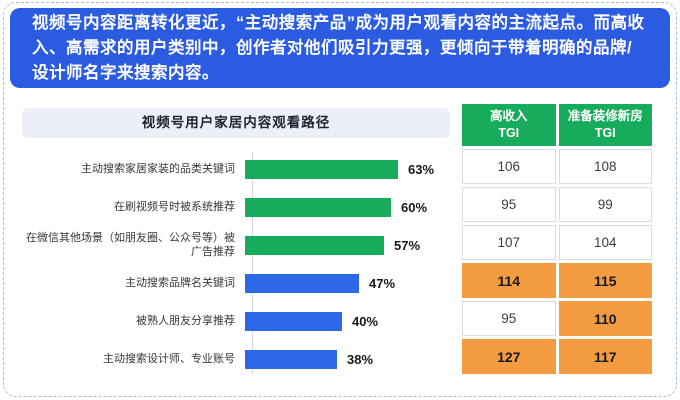  Describe the element at coordinates (414, 207) in the screenshot. I see `bar-value-label: 60%` at that location.